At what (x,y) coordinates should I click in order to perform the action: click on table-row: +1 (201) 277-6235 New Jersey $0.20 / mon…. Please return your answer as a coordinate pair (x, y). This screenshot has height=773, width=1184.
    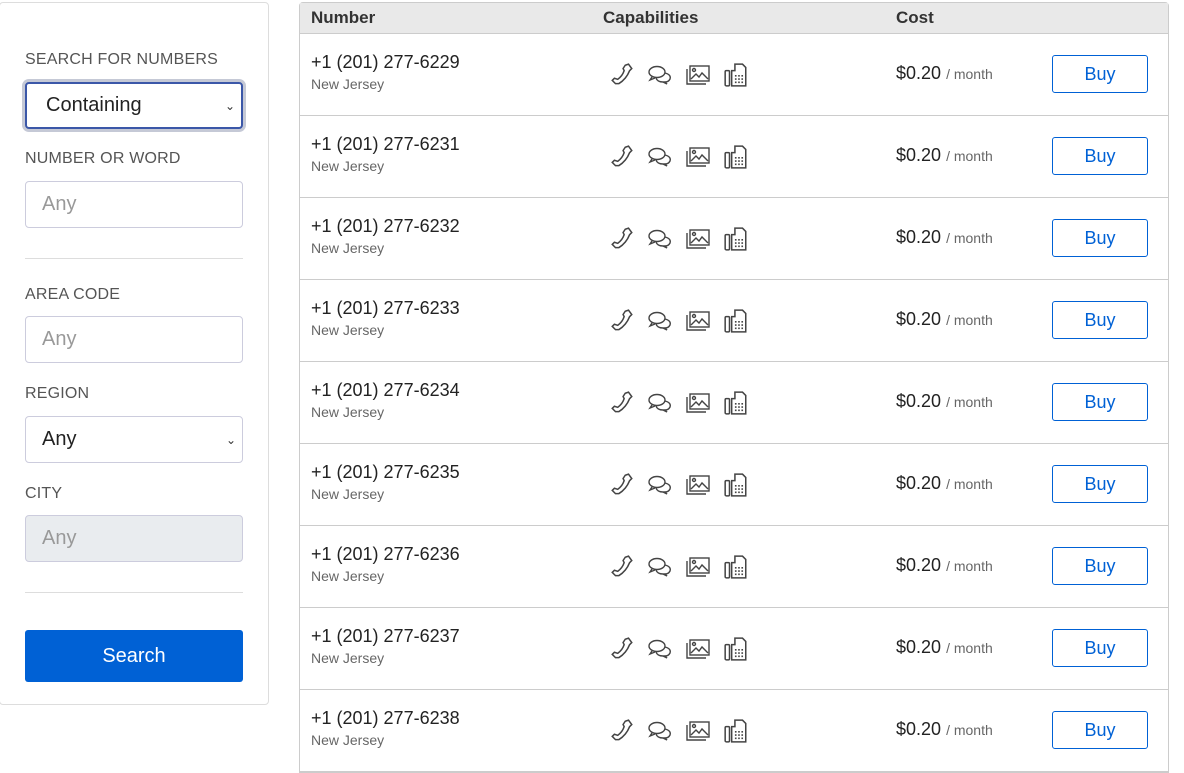
    Looking at the image, I should click on (734, 485).